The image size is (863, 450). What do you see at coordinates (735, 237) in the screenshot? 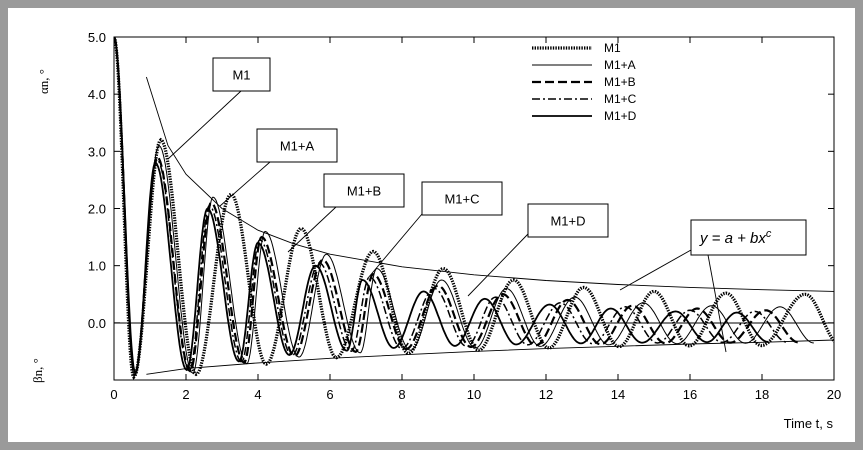
I see `fit-equation: y = a + bxc` at bounding box center [735, 237].